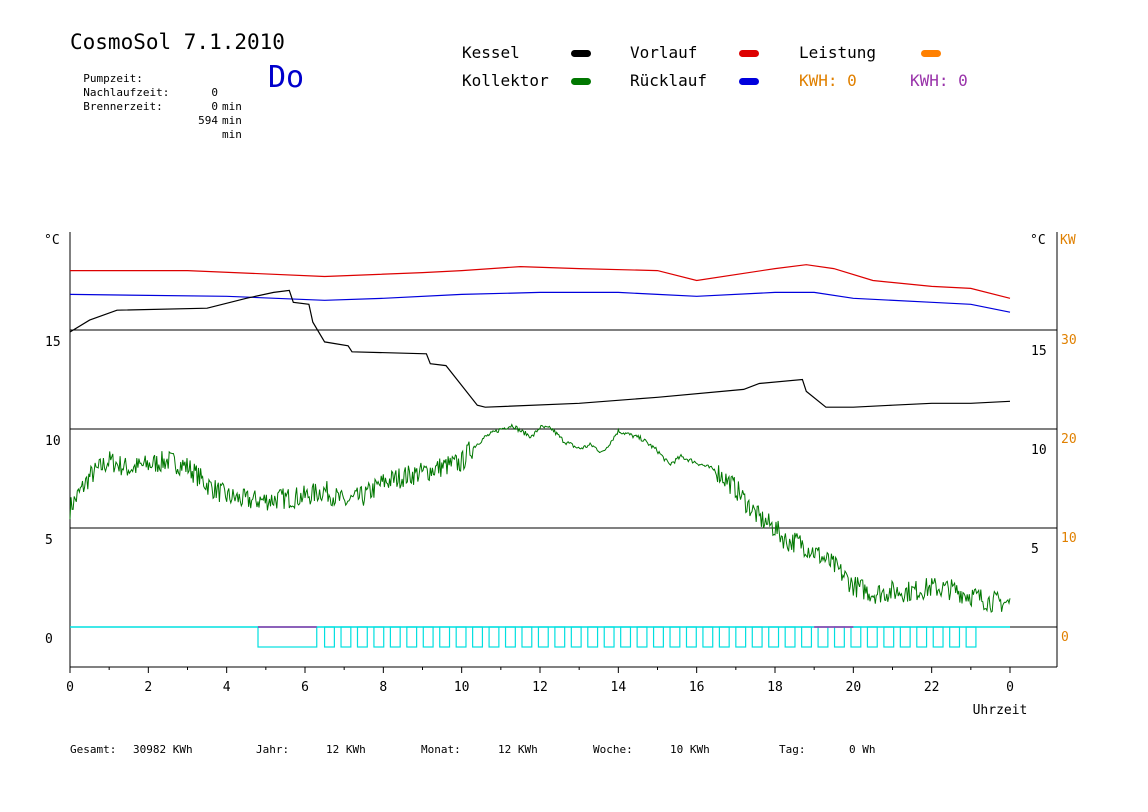  What do you see at coordinates (1069, 340) in the screenshot?
I see `kw-tick-label: 30` at bounding box center [1069, 340].